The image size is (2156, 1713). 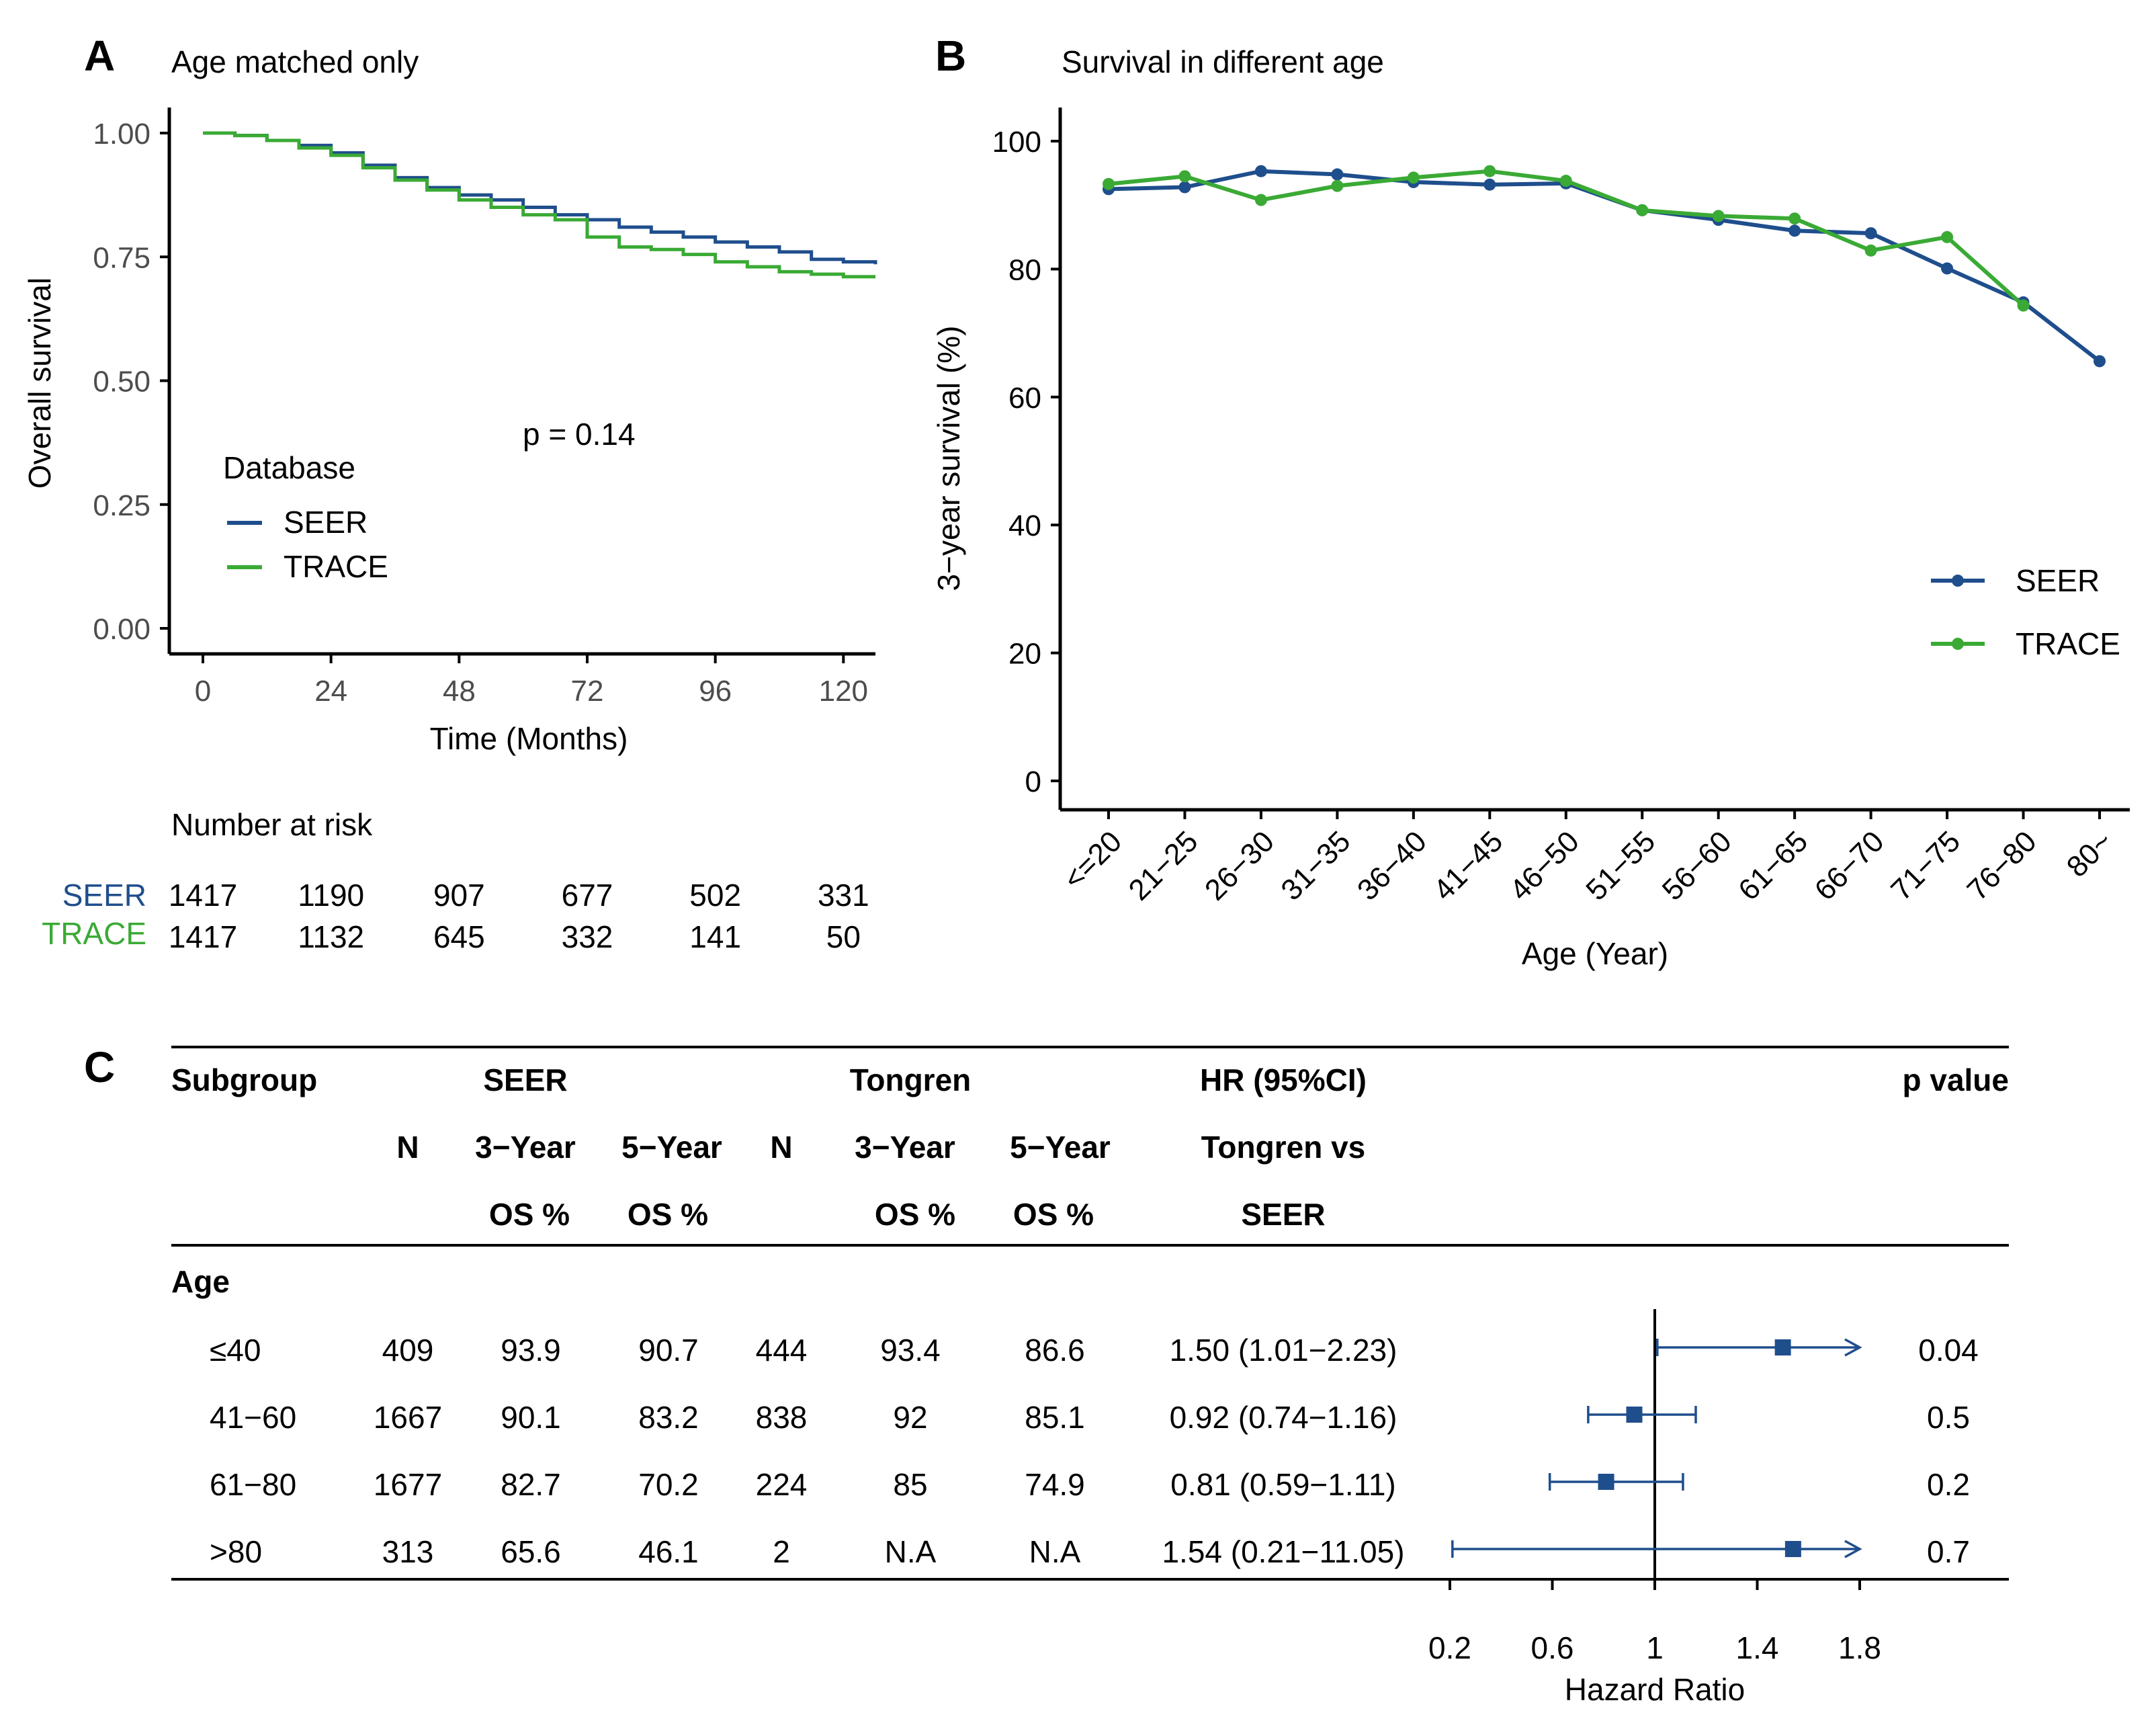 I want to click on panel-b-y-ticks: 0 20 40 60 80 100, so click(x=1026, y=462).